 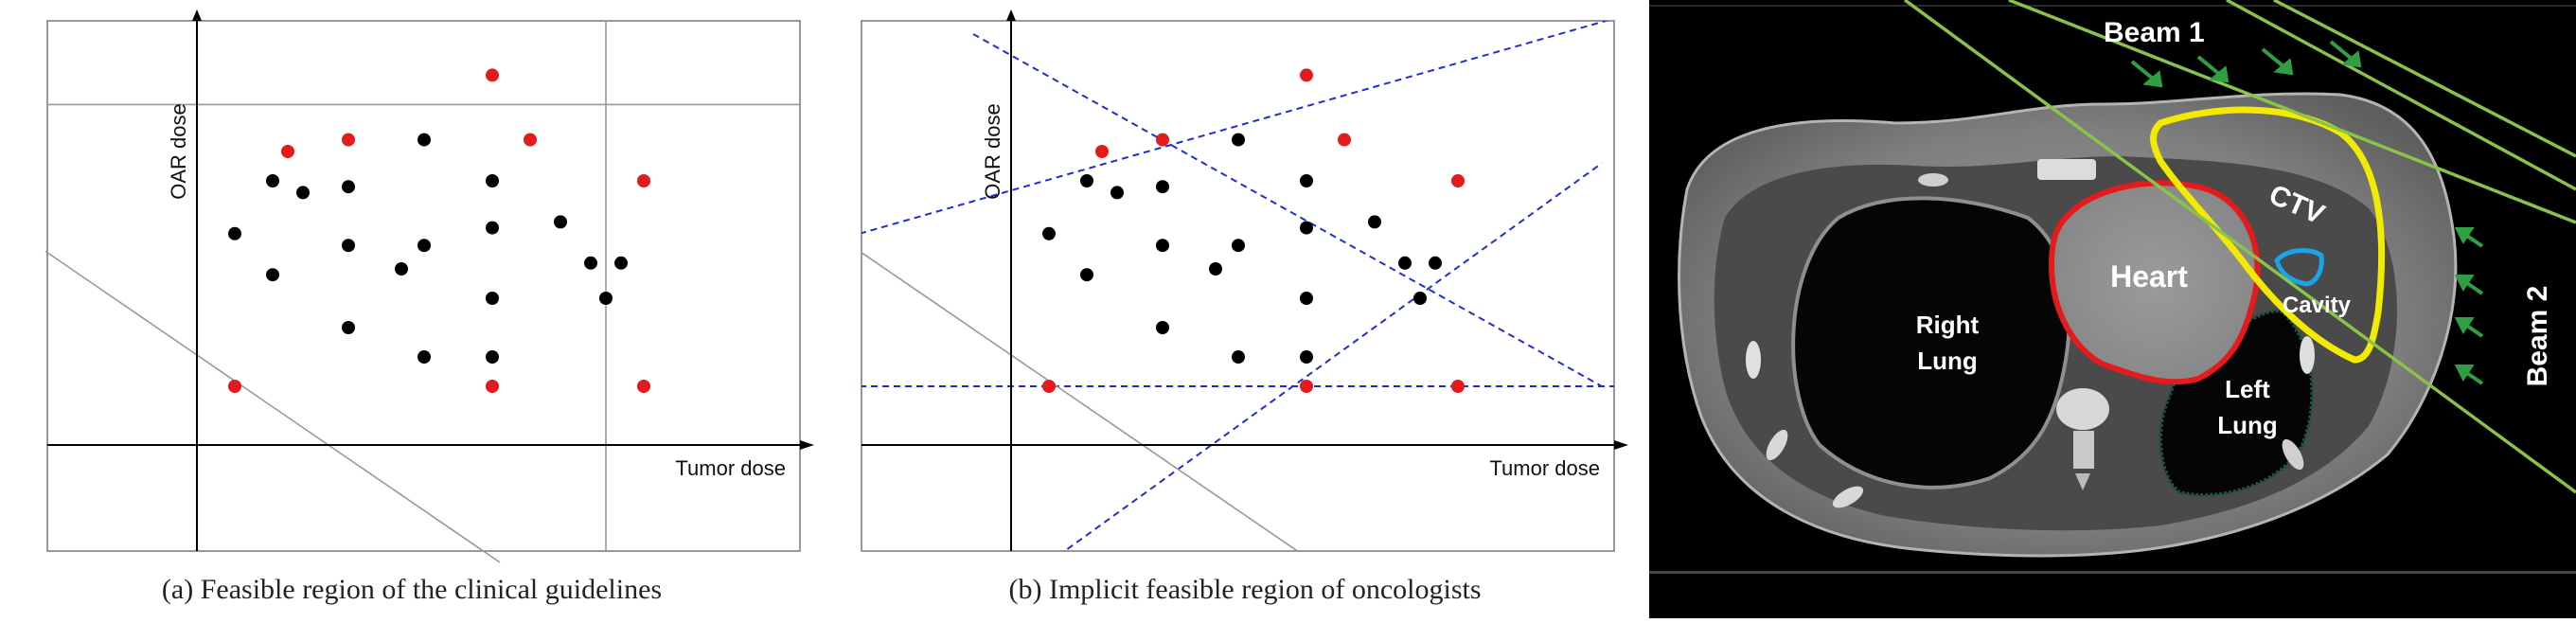 I want to click on right-lung-label-1: Right, so click(x=1948, y=325).